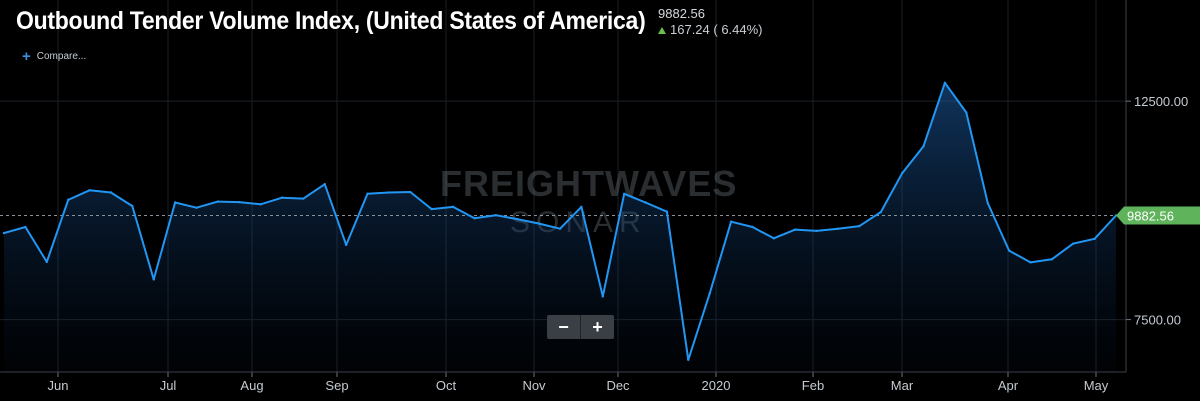 The height and width of the screenshot is (401, 1200). What do you see at coordinates (58, 385) in the screenshot?
I see `x-tick-label: Jun` at bounding box center [58, 385].